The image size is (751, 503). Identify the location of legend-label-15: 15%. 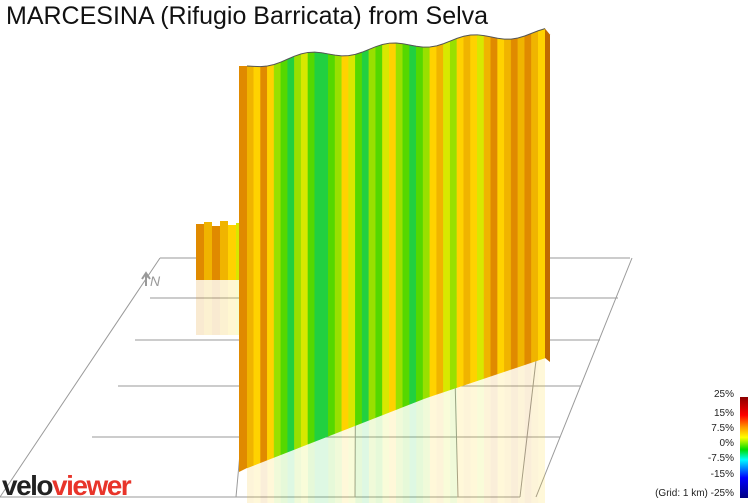
(723, 413).